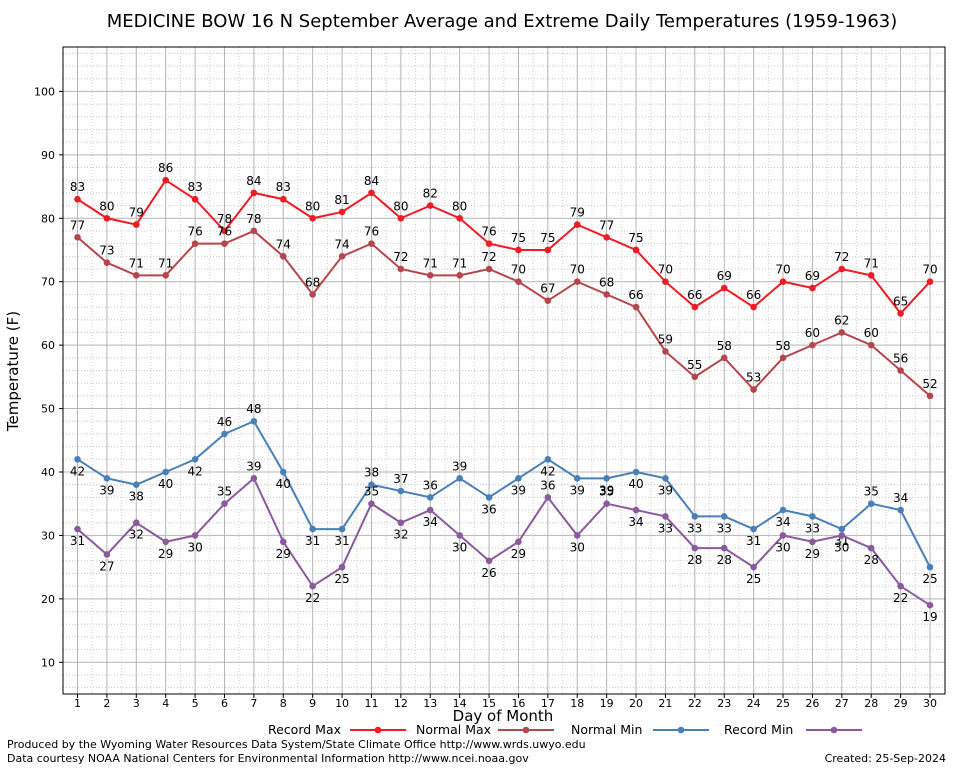  I want to click on data-label: 72, so click(400, 257).